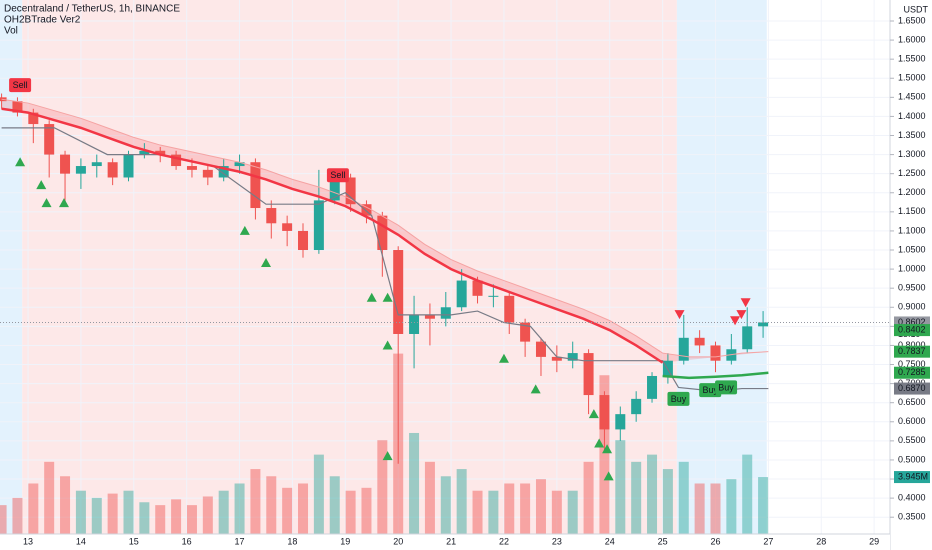 Image resolution: width=932 pixels, height=550 pixels. What do you see at coordinates (912, 322) in the screenshot?
I see `price-badge-label: 0.8602` at bounding box center [912, 322].